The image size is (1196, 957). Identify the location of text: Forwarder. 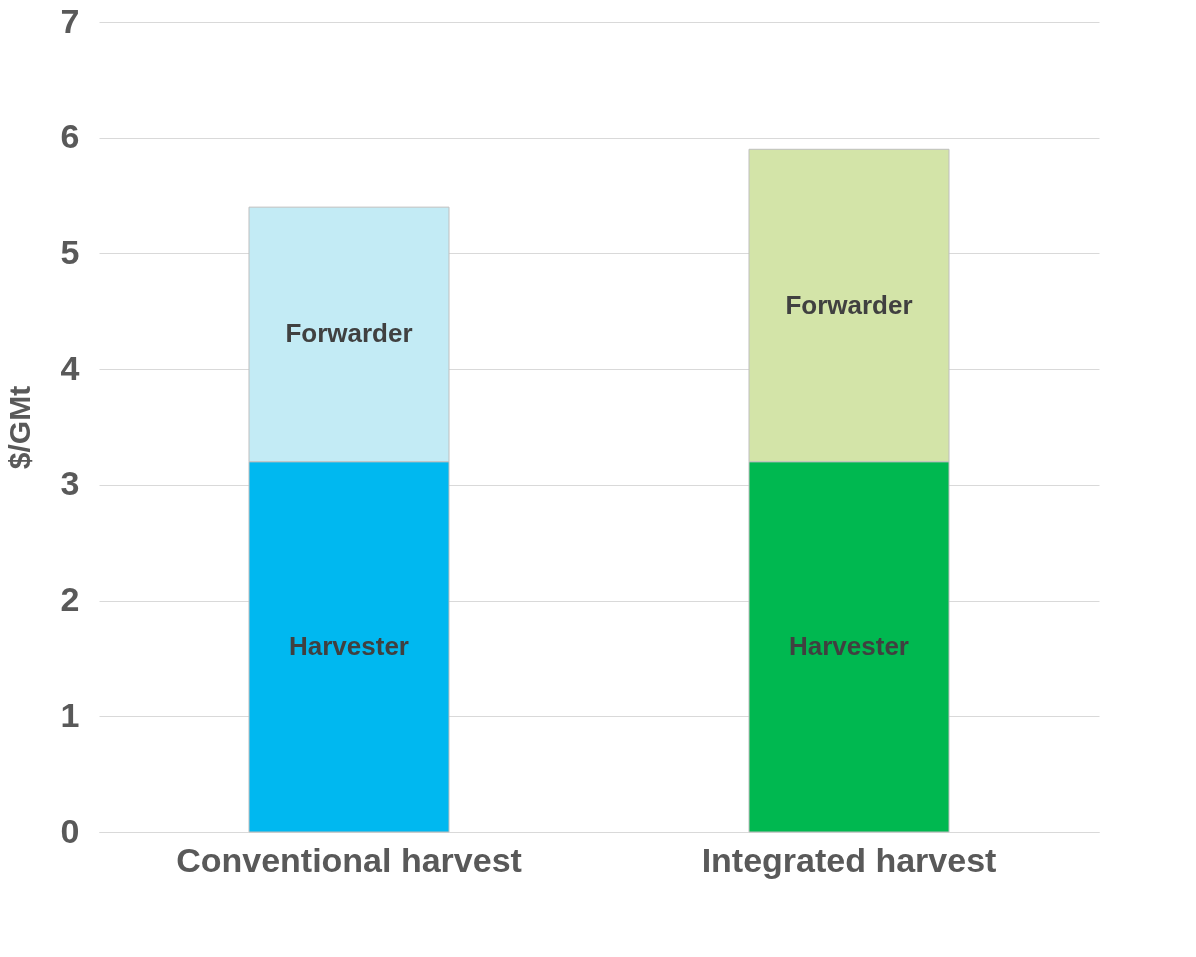
(349, 333).